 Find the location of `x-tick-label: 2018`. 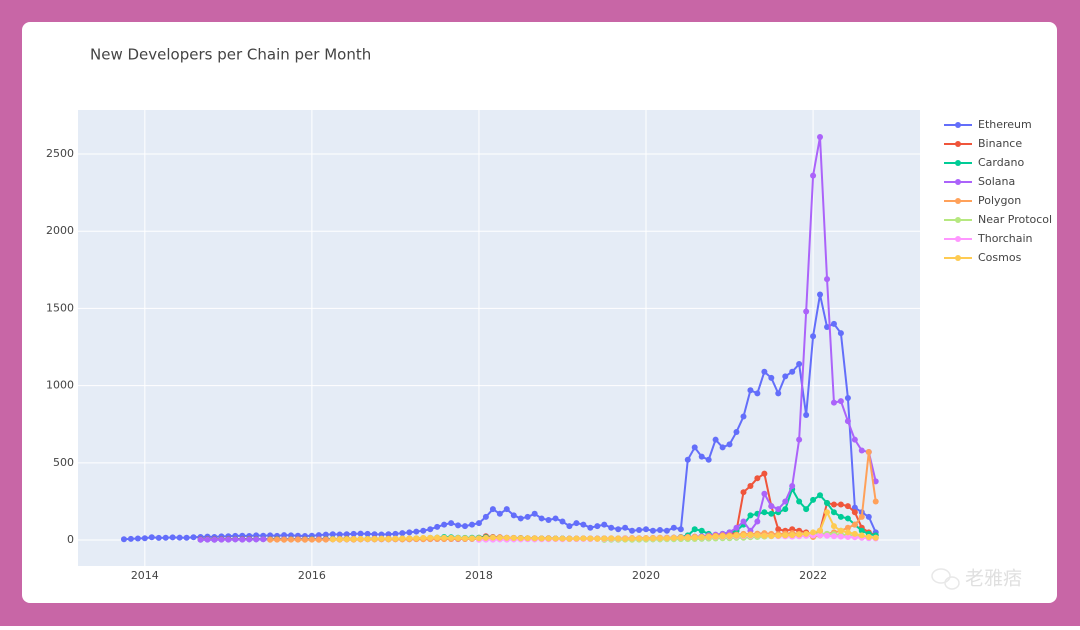

x-tick-label: 2018 is located at coordinates (479, 575).